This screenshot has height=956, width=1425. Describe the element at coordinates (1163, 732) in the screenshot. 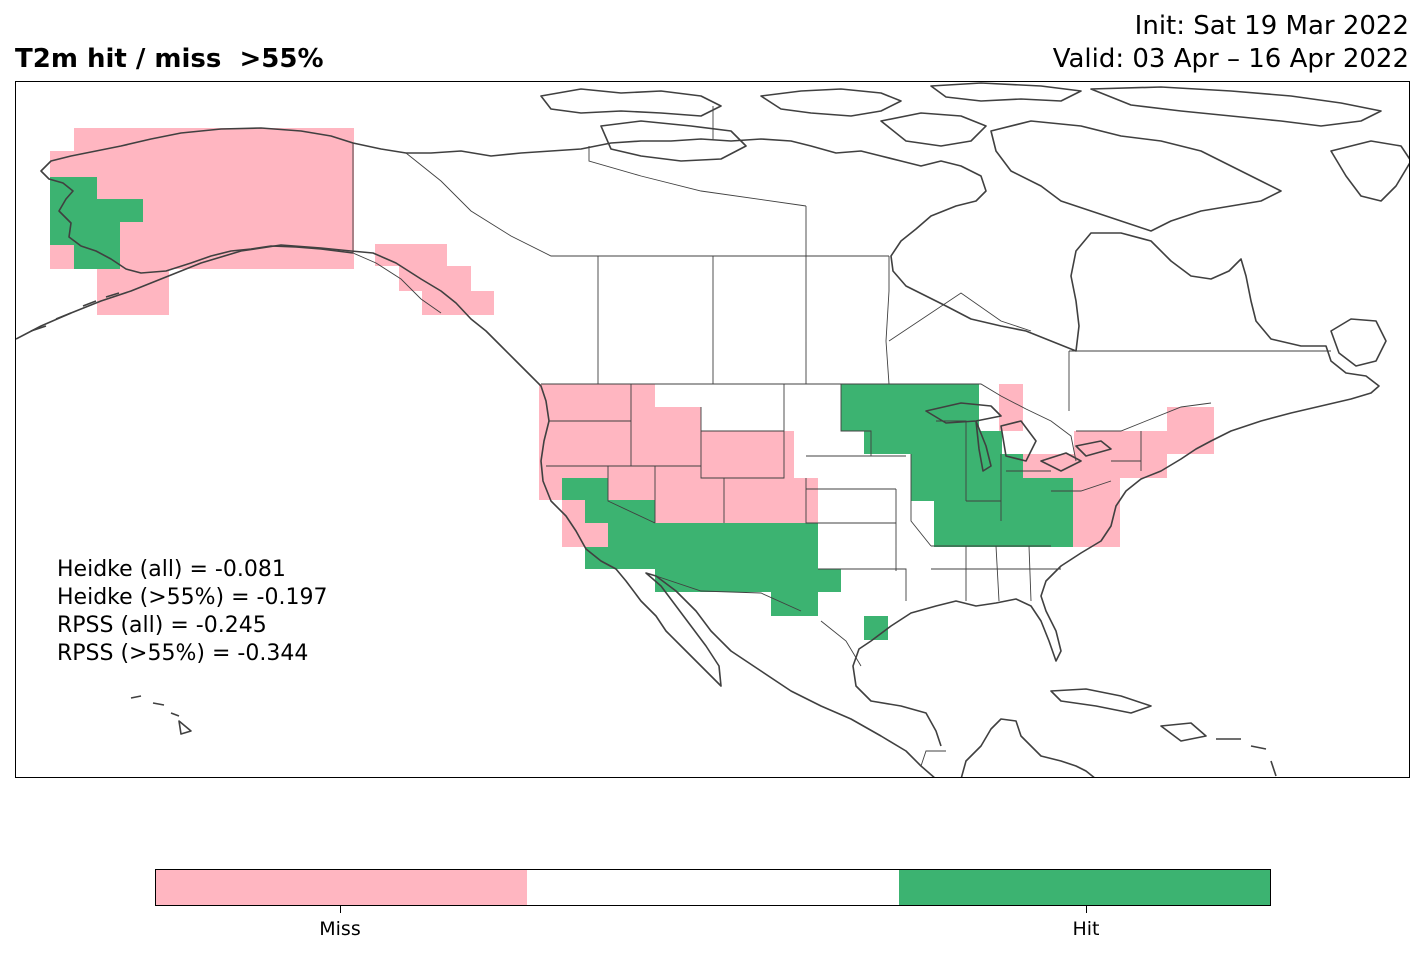

I see `caribbean-islands` at that location.